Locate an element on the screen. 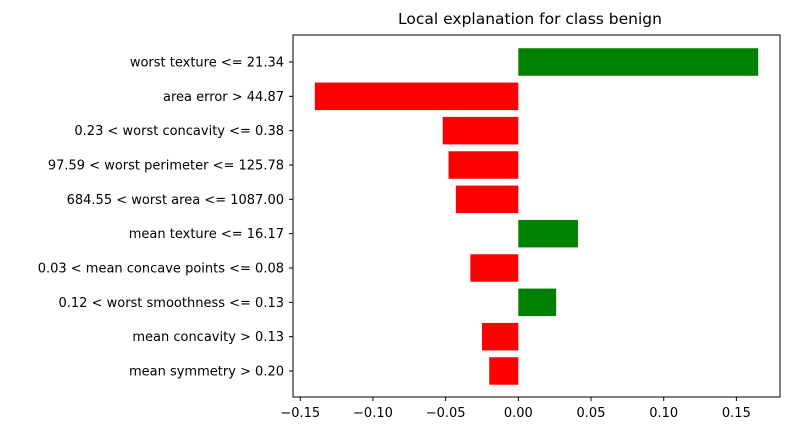 The image size is (788, 435). x-tick-label: 0.05 is located at coordinates (591, 413).